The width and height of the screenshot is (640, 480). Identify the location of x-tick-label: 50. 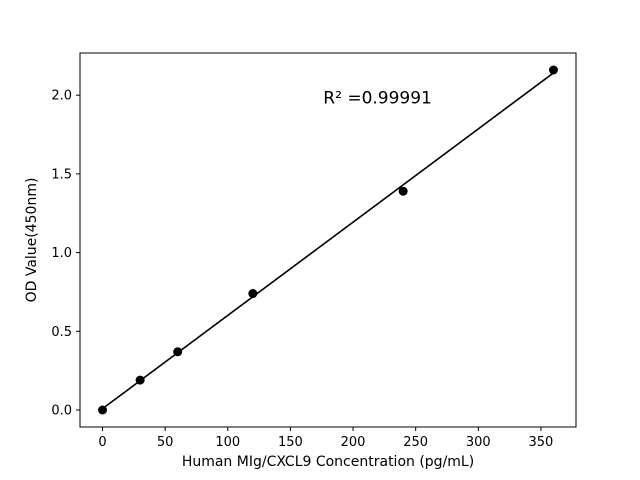
(165, 442).